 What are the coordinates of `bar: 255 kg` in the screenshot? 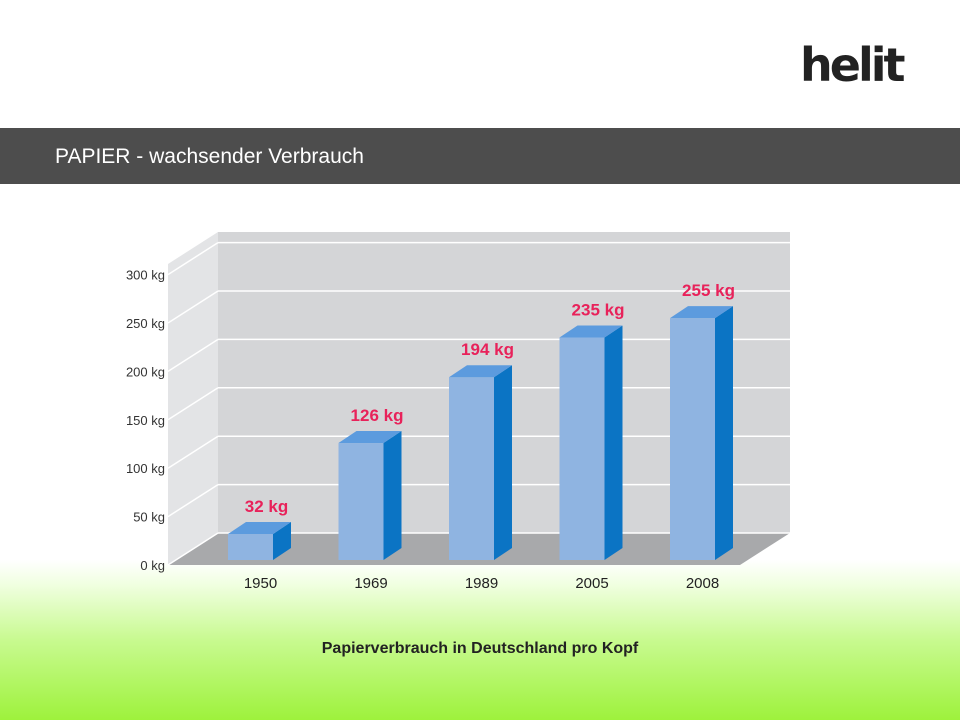 It's located at (702, 420).